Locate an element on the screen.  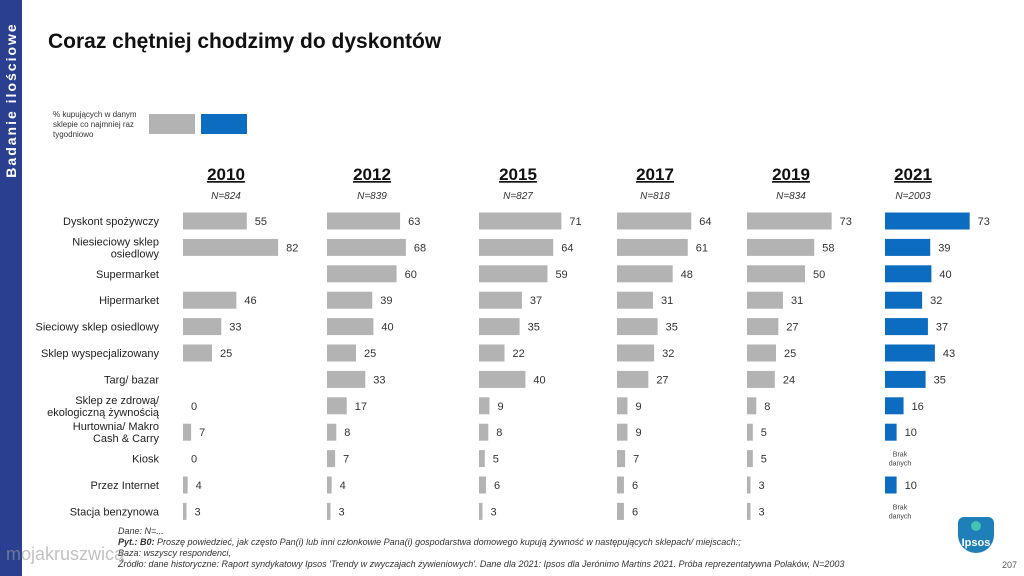
logo-text: Ipsos is located at coordinates (976, 543).